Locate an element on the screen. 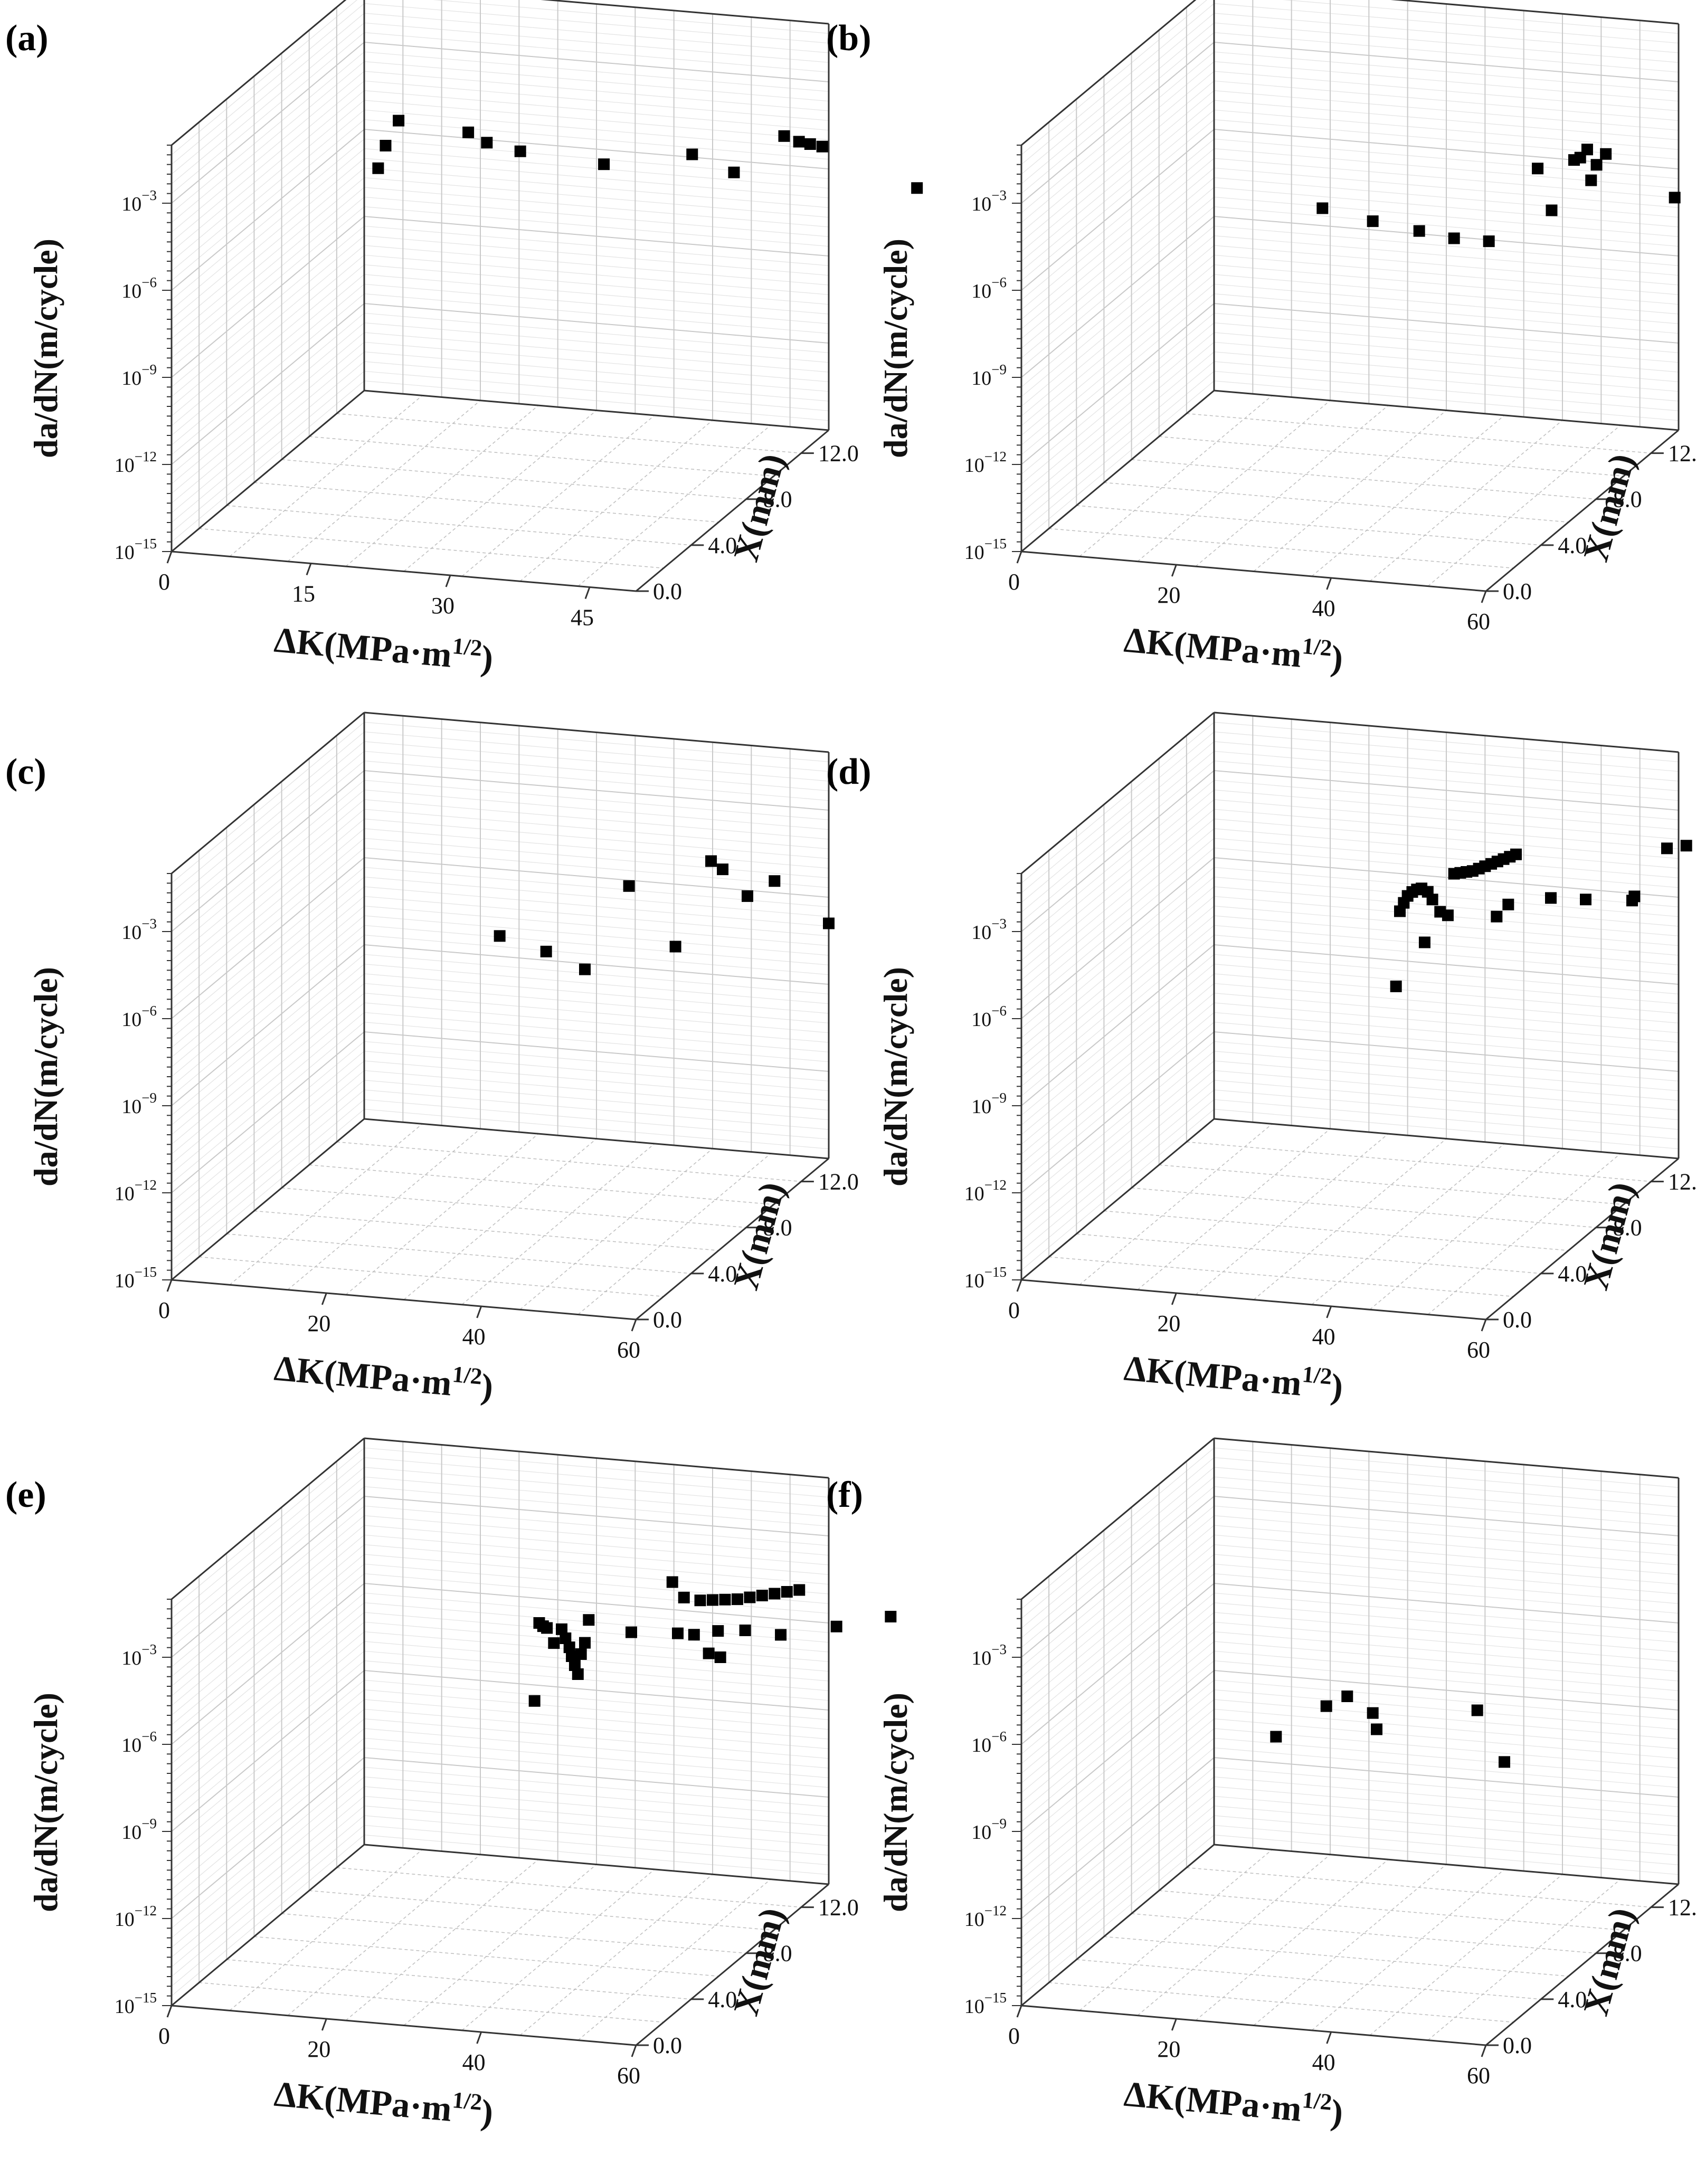 The width and height of the screenshot is (1696, 2184). panel-label: (f) is located at coordinates (845, 1495).